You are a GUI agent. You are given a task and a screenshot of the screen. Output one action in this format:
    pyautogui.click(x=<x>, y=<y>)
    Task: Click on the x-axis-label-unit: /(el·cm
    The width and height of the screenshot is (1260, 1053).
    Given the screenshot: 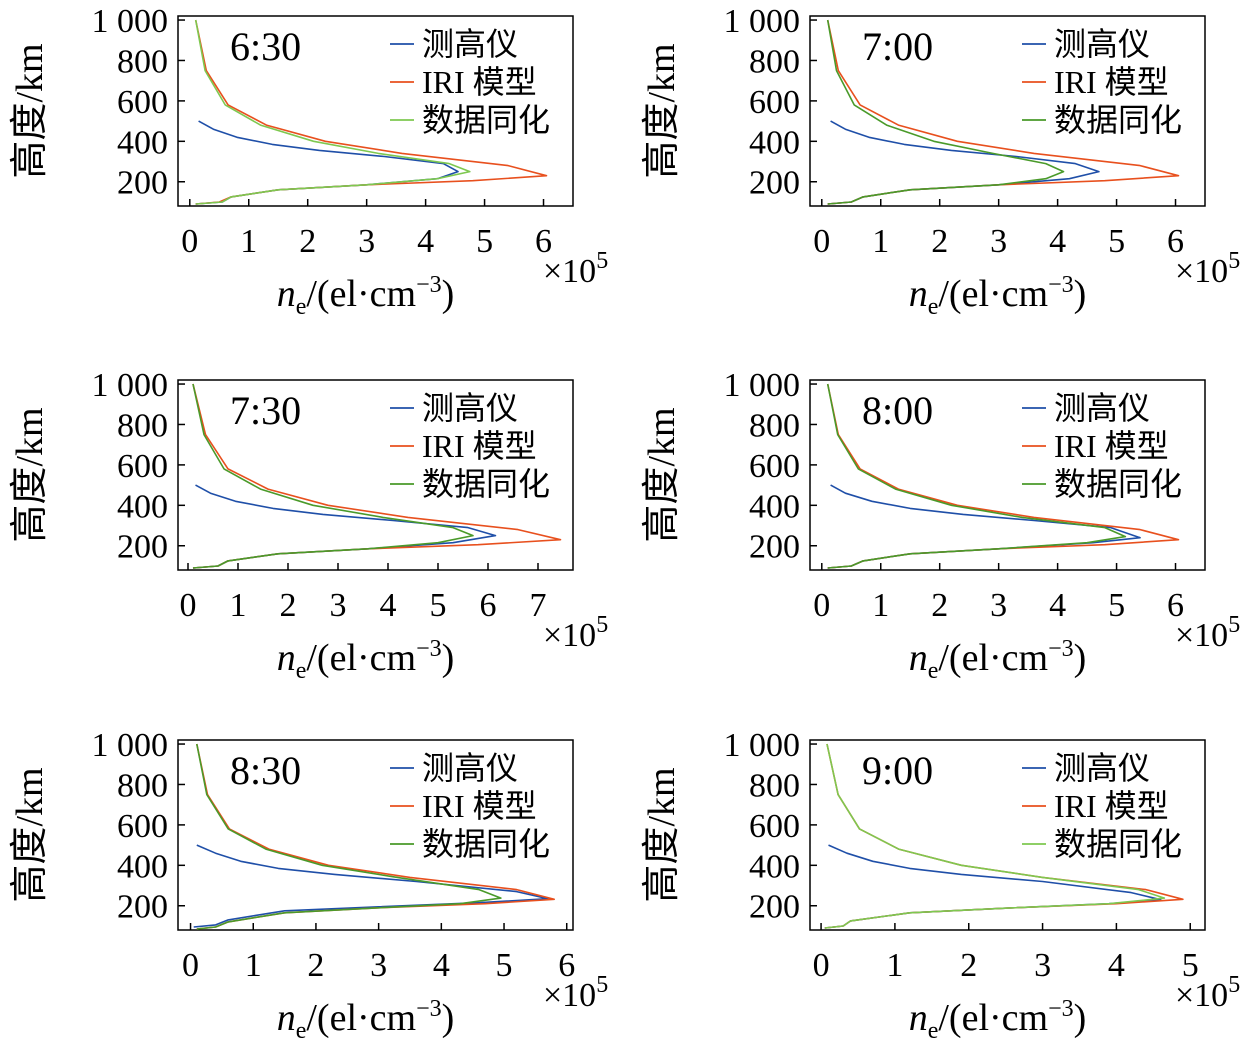 What is the action you would take?
    pyautogui.click(x=361, y=294)
    